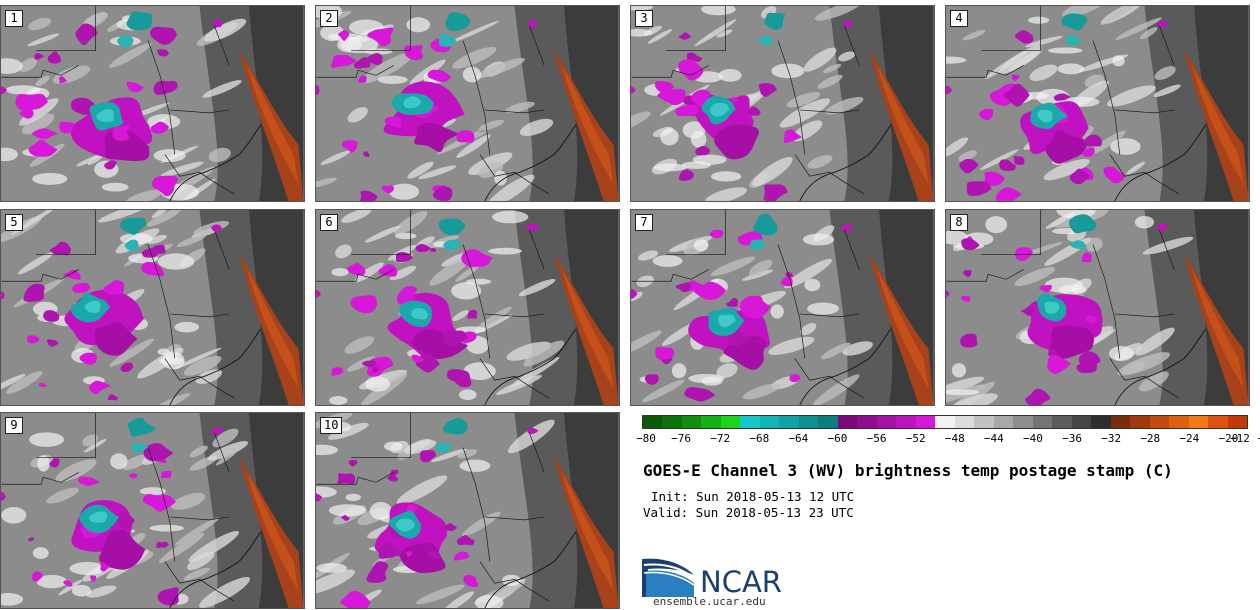 The height and width of the screenshot is (610, 1260). Describe the element at coordinates (993, 438) in the screenshot. I see `colorbar-tick-label: −44` at that location.